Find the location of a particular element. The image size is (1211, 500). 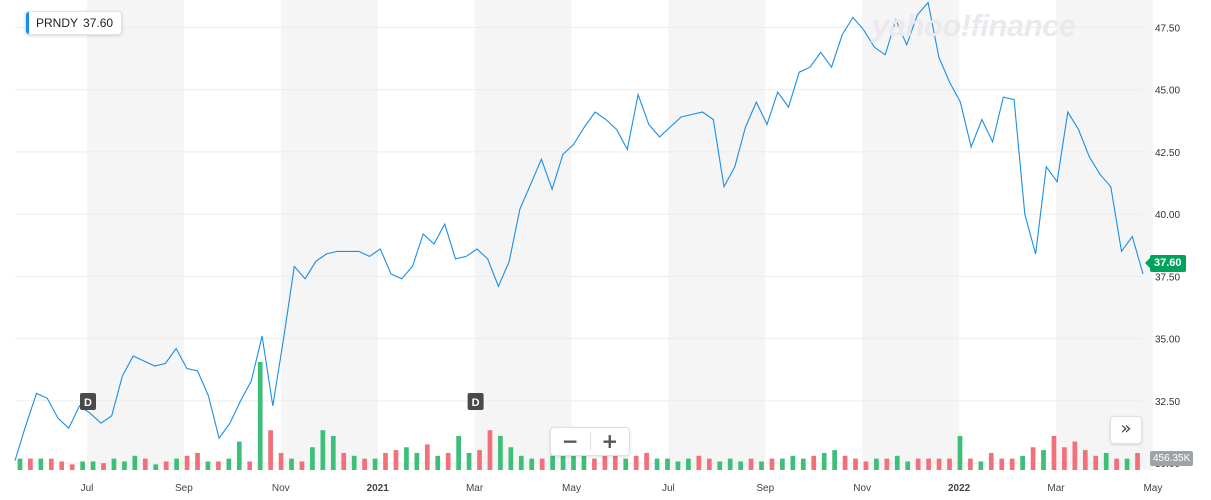

zoom-out-button: − is located at coordinates (570, 441).